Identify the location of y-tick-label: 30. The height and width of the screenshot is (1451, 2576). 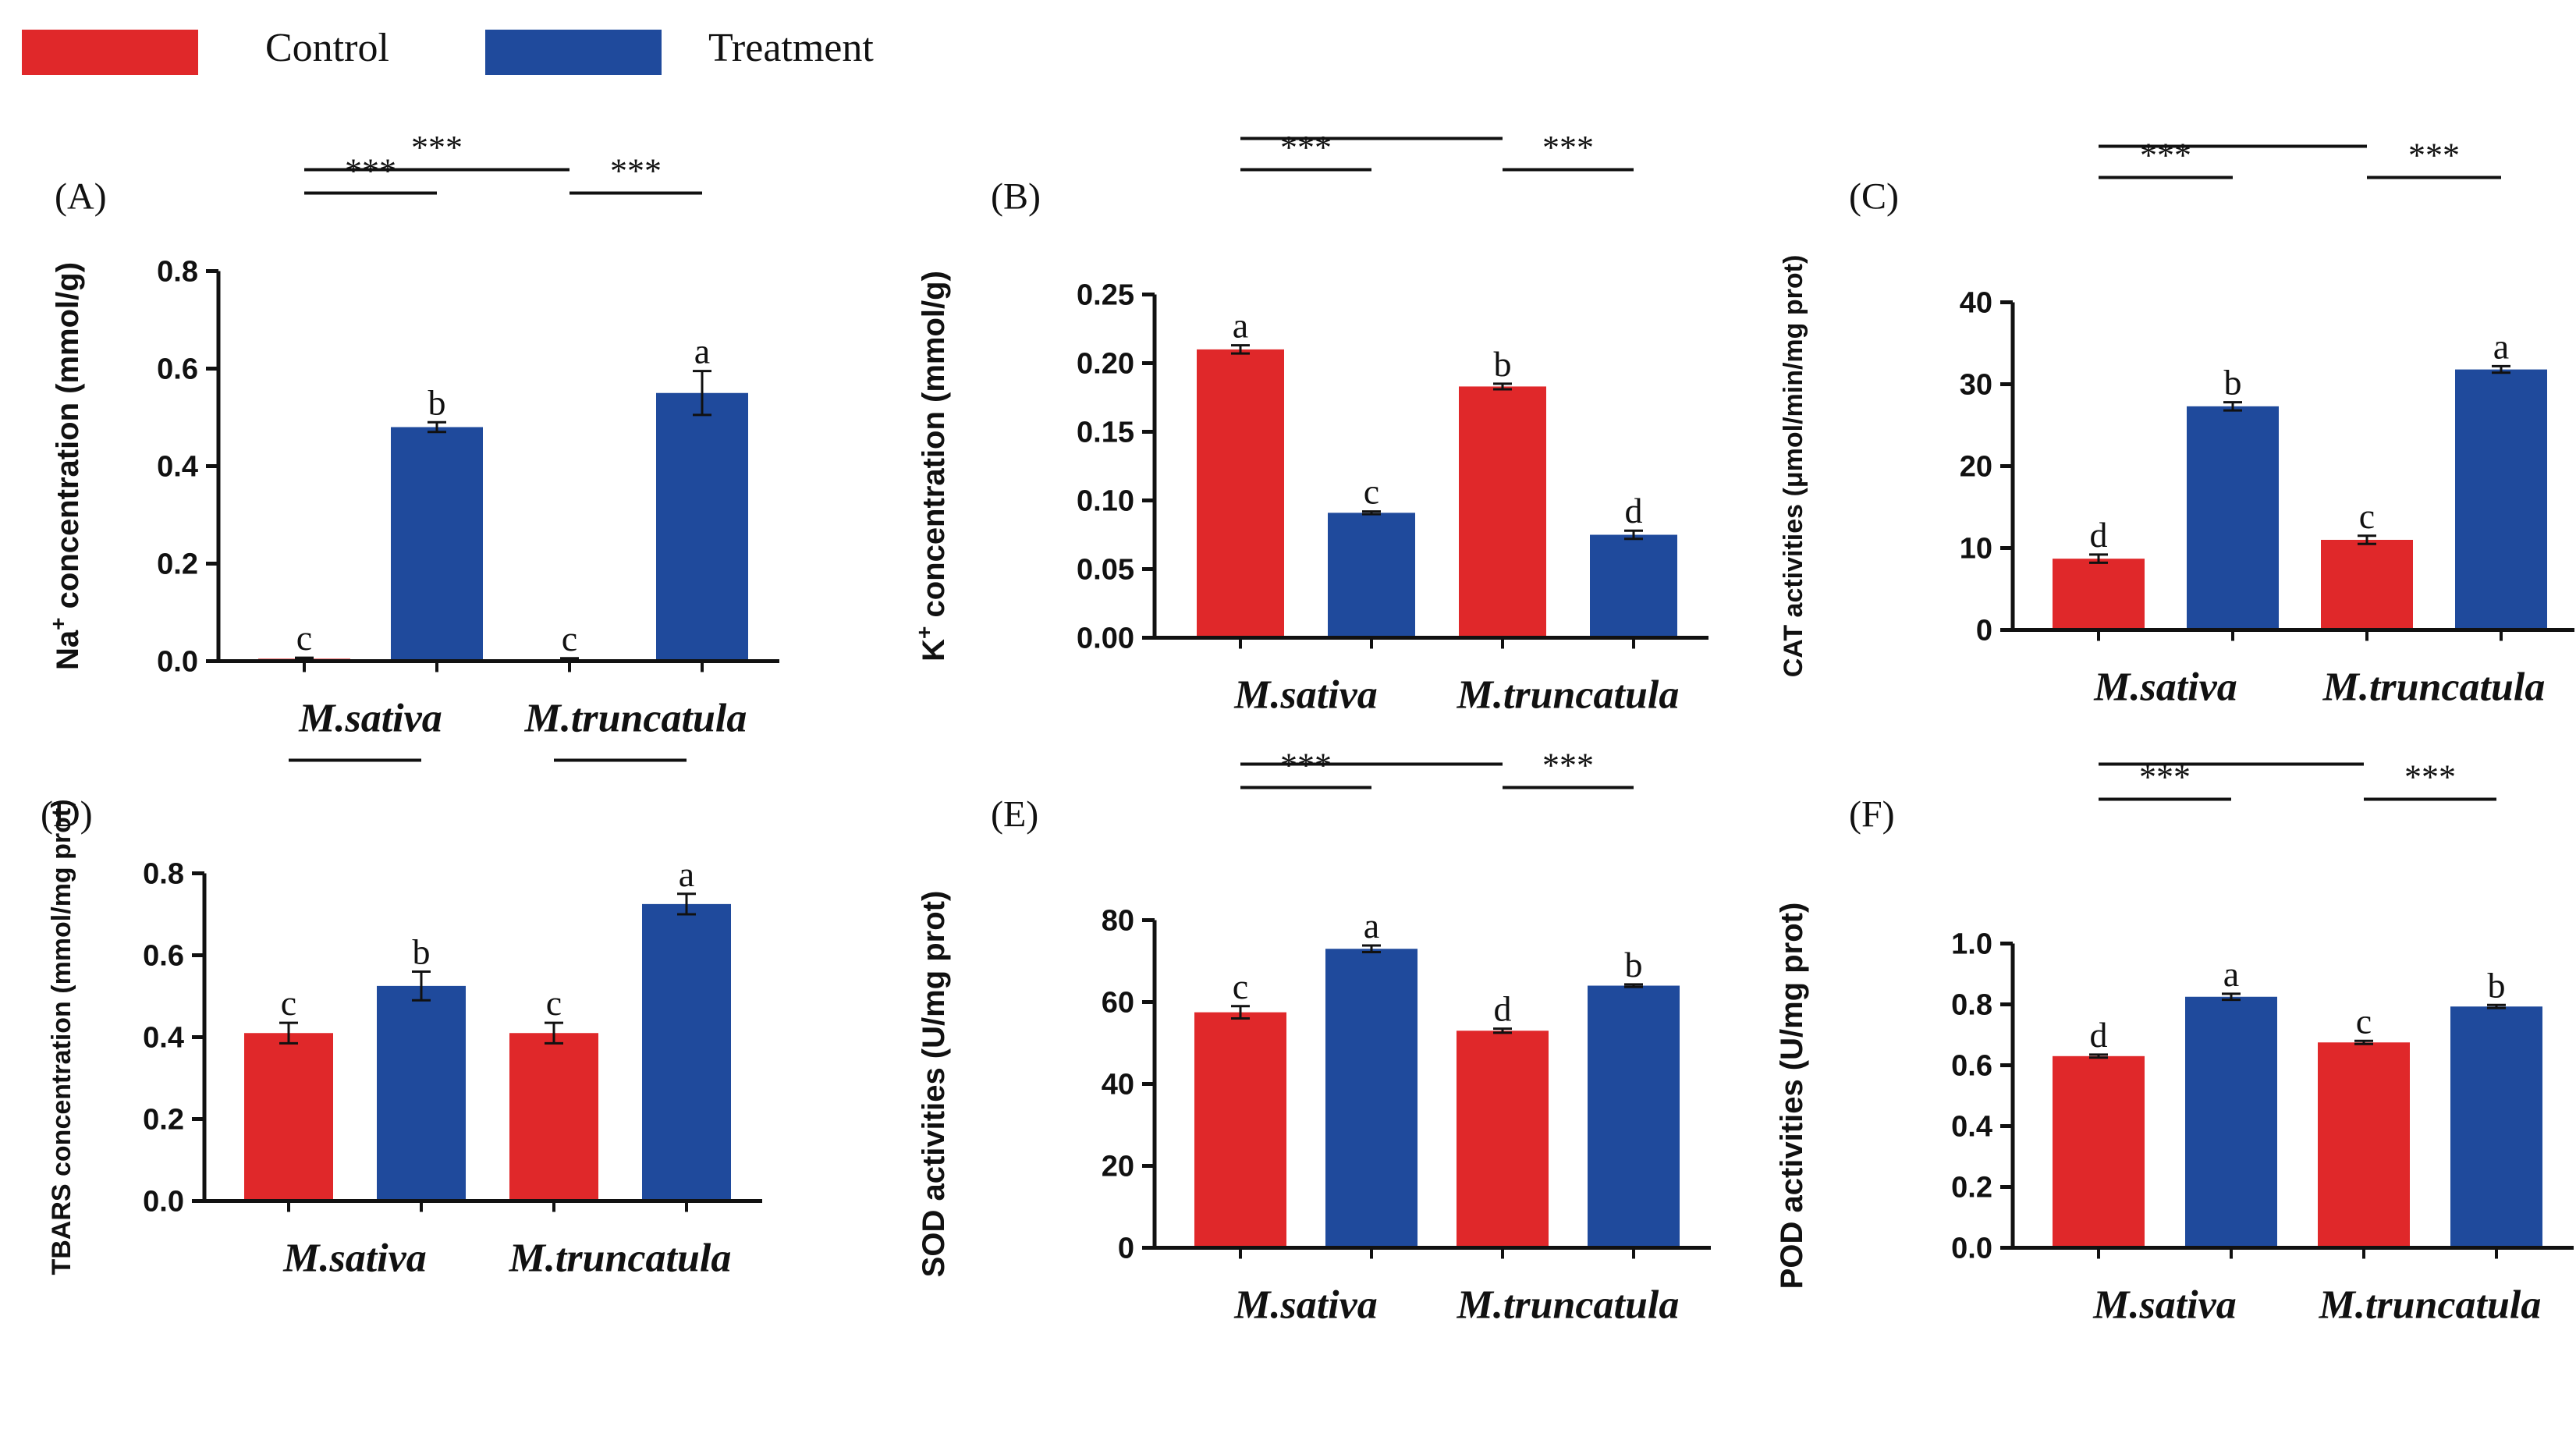
(1976, 385).